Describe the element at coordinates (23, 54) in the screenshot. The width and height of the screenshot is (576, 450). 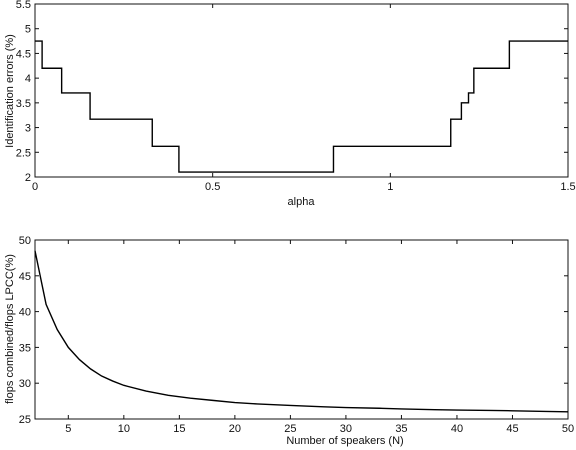
I see `top-y-tick-label: 4.5` at that location.